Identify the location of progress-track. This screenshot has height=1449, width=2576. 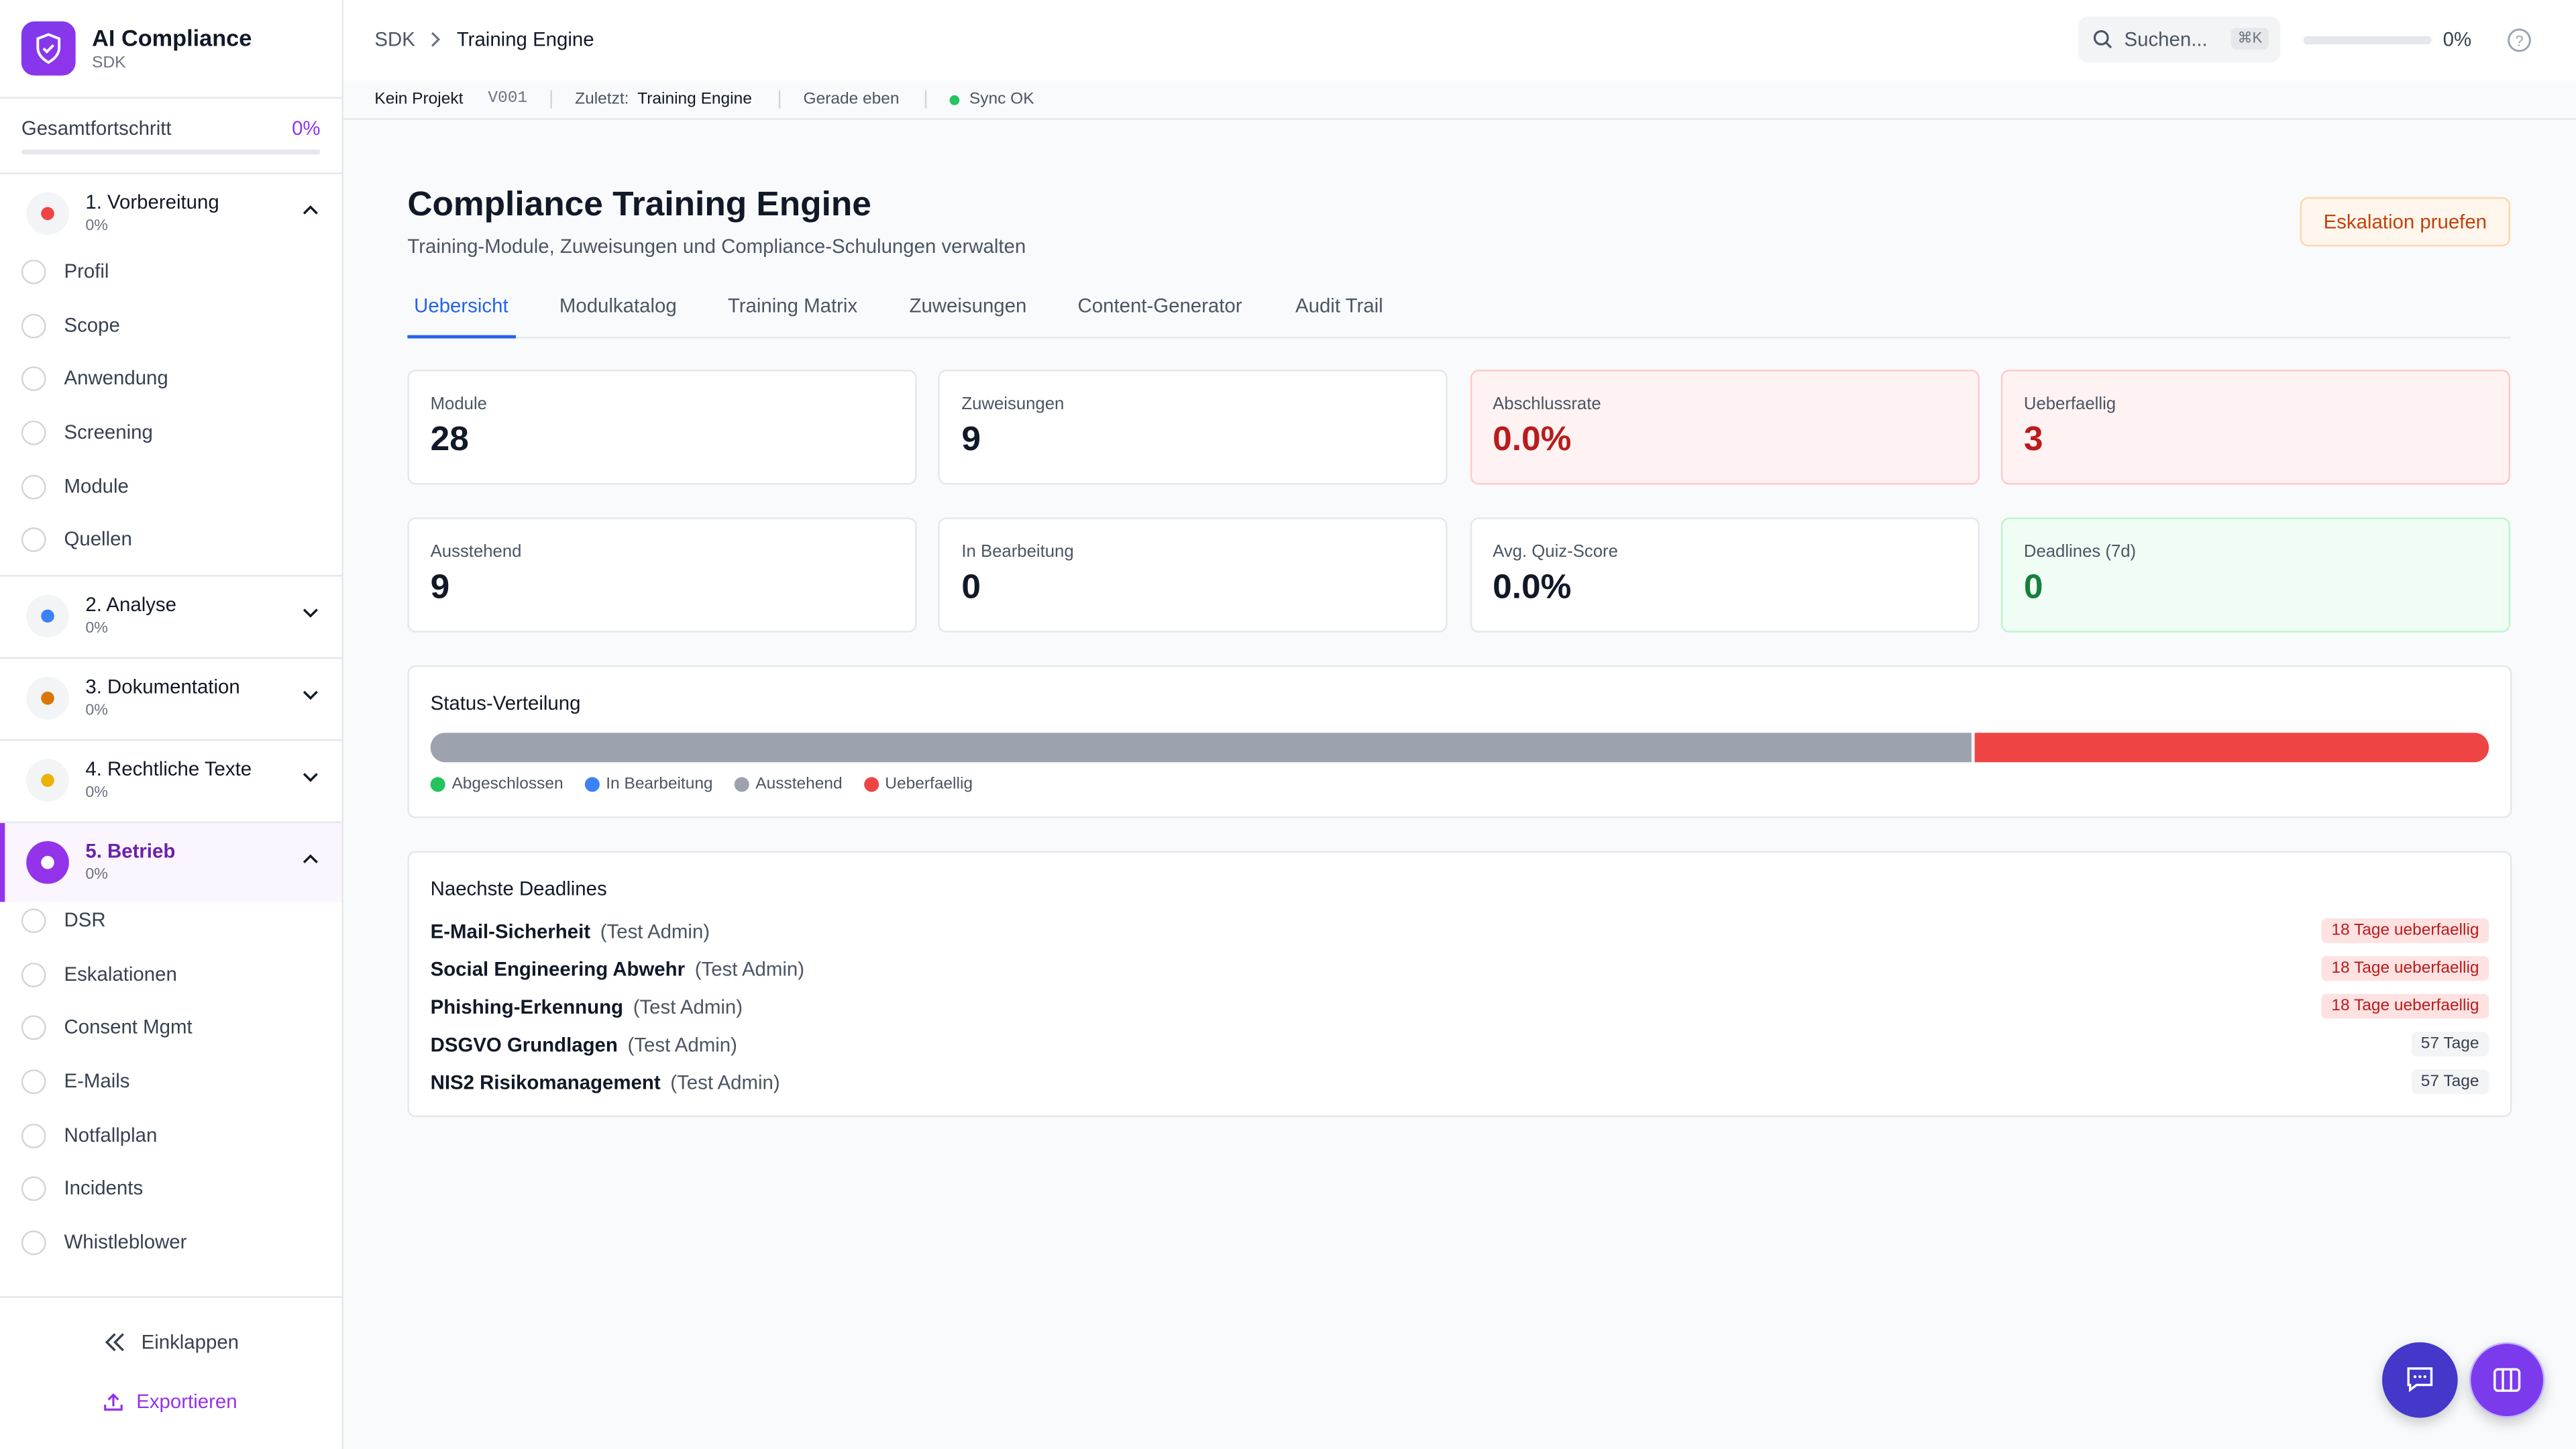
(2367, 40).